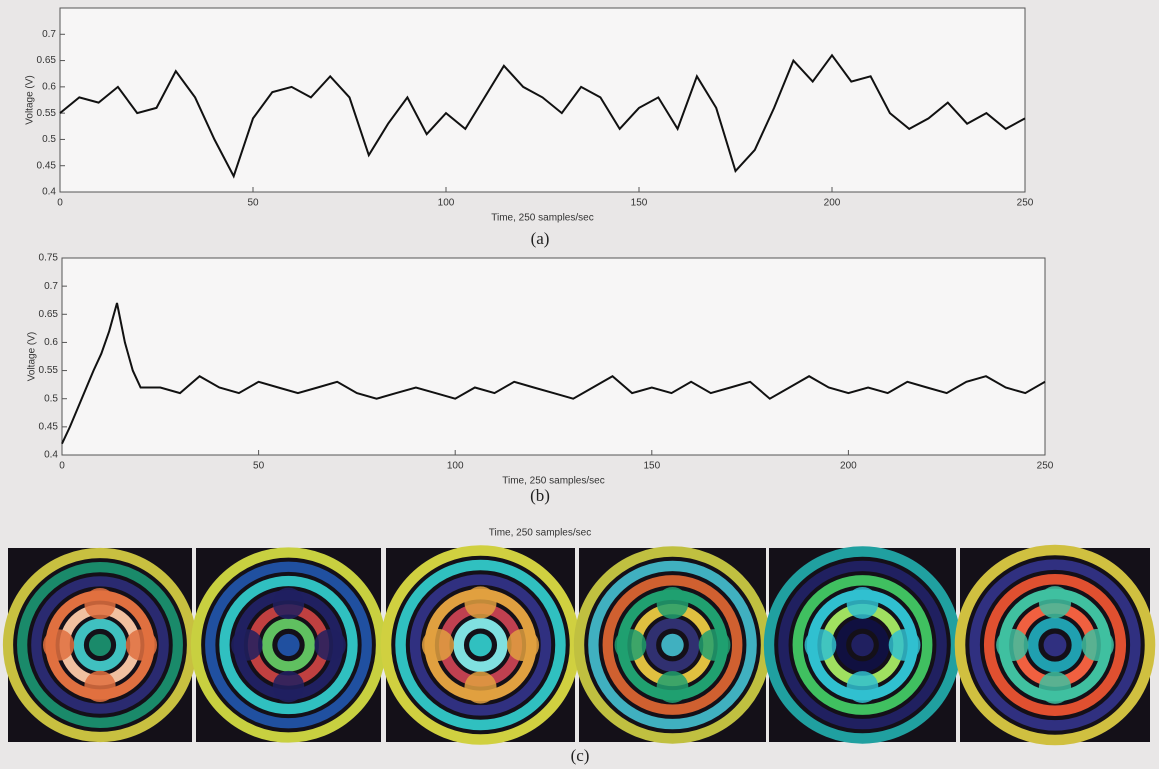  What do you see at coordinates (542, 116) in the screenshot?
I see `line` at bounding box center [542, 116].